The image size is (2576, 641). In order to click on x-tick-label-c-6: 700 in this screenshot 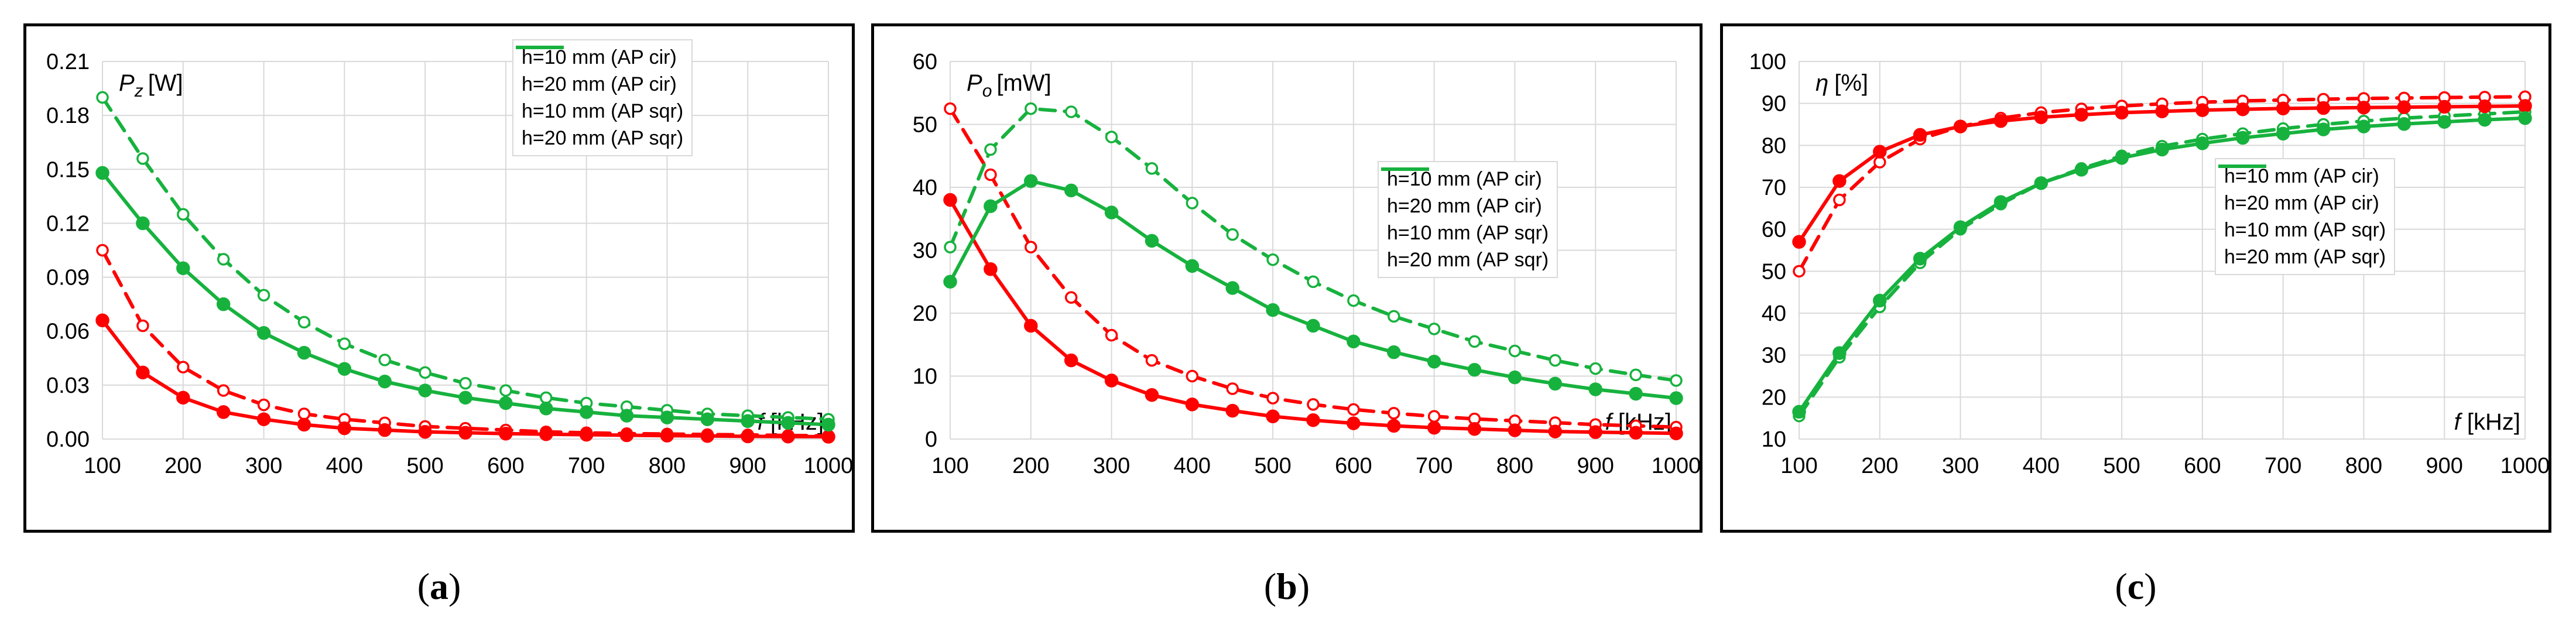, I will do `click(2283, 466)`.